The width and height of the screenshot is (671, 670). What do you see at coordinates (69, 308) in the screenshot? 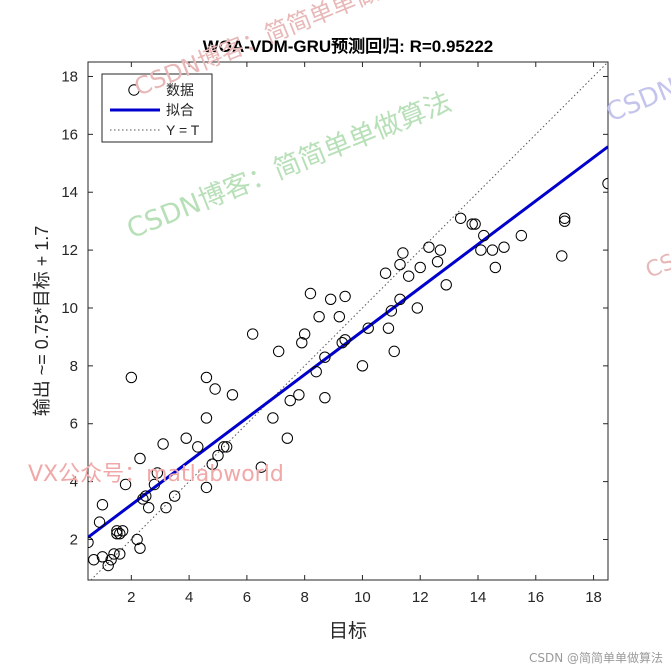
I see `y-tick-label: 10` at bounding box center [69, 308].